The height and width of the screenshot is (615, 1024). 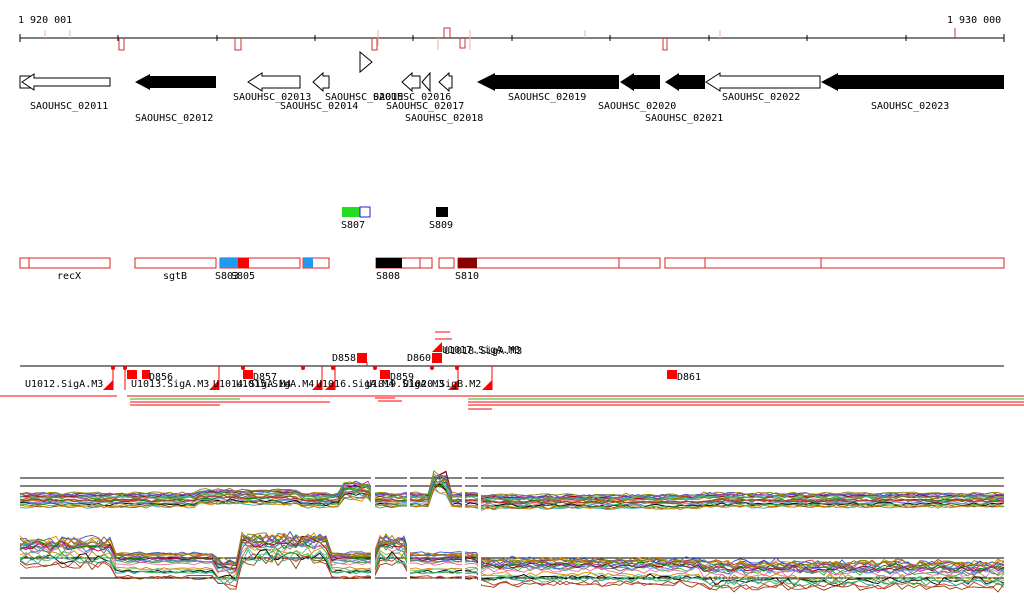 What do you see at coordinates (302, 378) in the screenshot?
I see `regulatory-stems` at bounding box center [302, 378].